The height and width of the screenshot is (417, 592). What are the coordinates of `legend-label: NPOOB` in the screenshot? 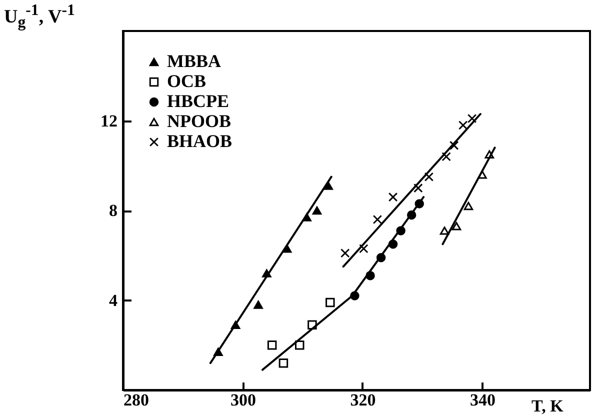 It's located at (199, 121).